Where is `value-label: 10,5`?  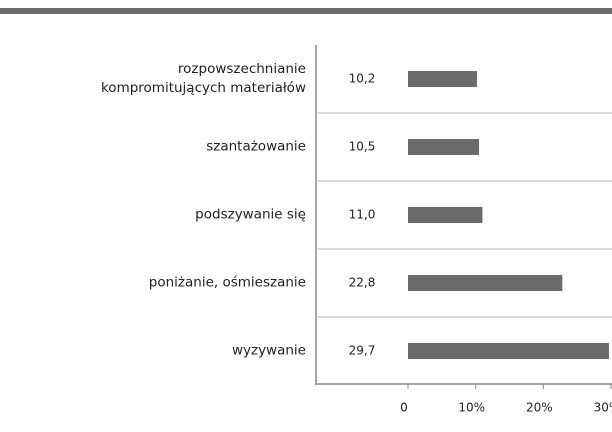
value-label: 10,5 is located at coordinates (362, 147).